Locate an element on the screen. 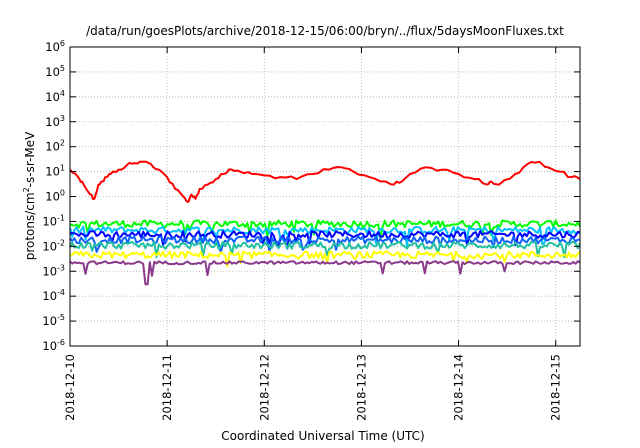  y-tick-exponent: -2 is located at coordinates (61, 242).